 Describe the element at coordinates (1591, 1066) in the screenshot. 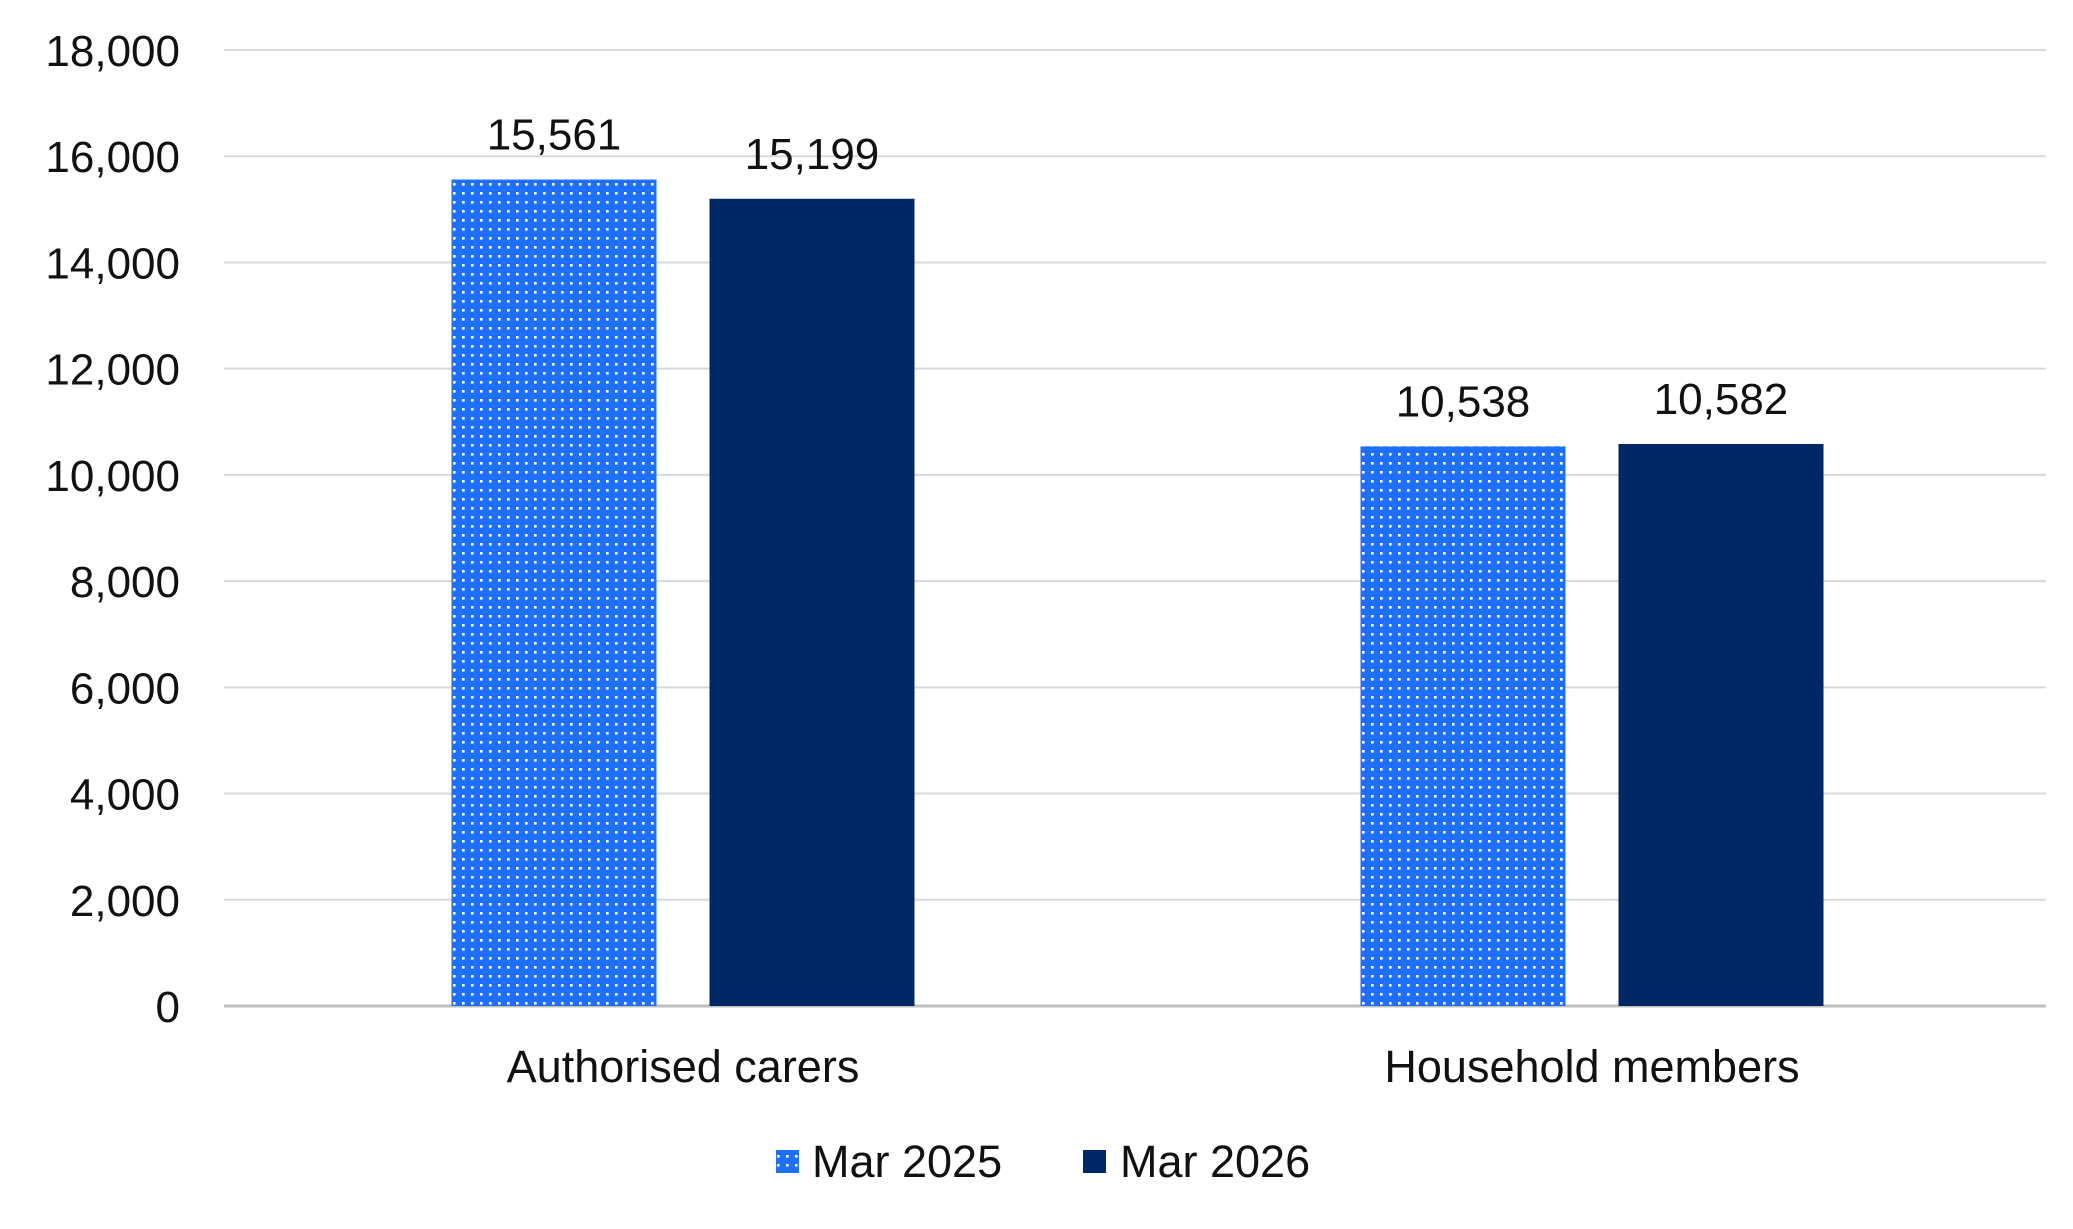

I see `x-category-label: Household members` at that location.